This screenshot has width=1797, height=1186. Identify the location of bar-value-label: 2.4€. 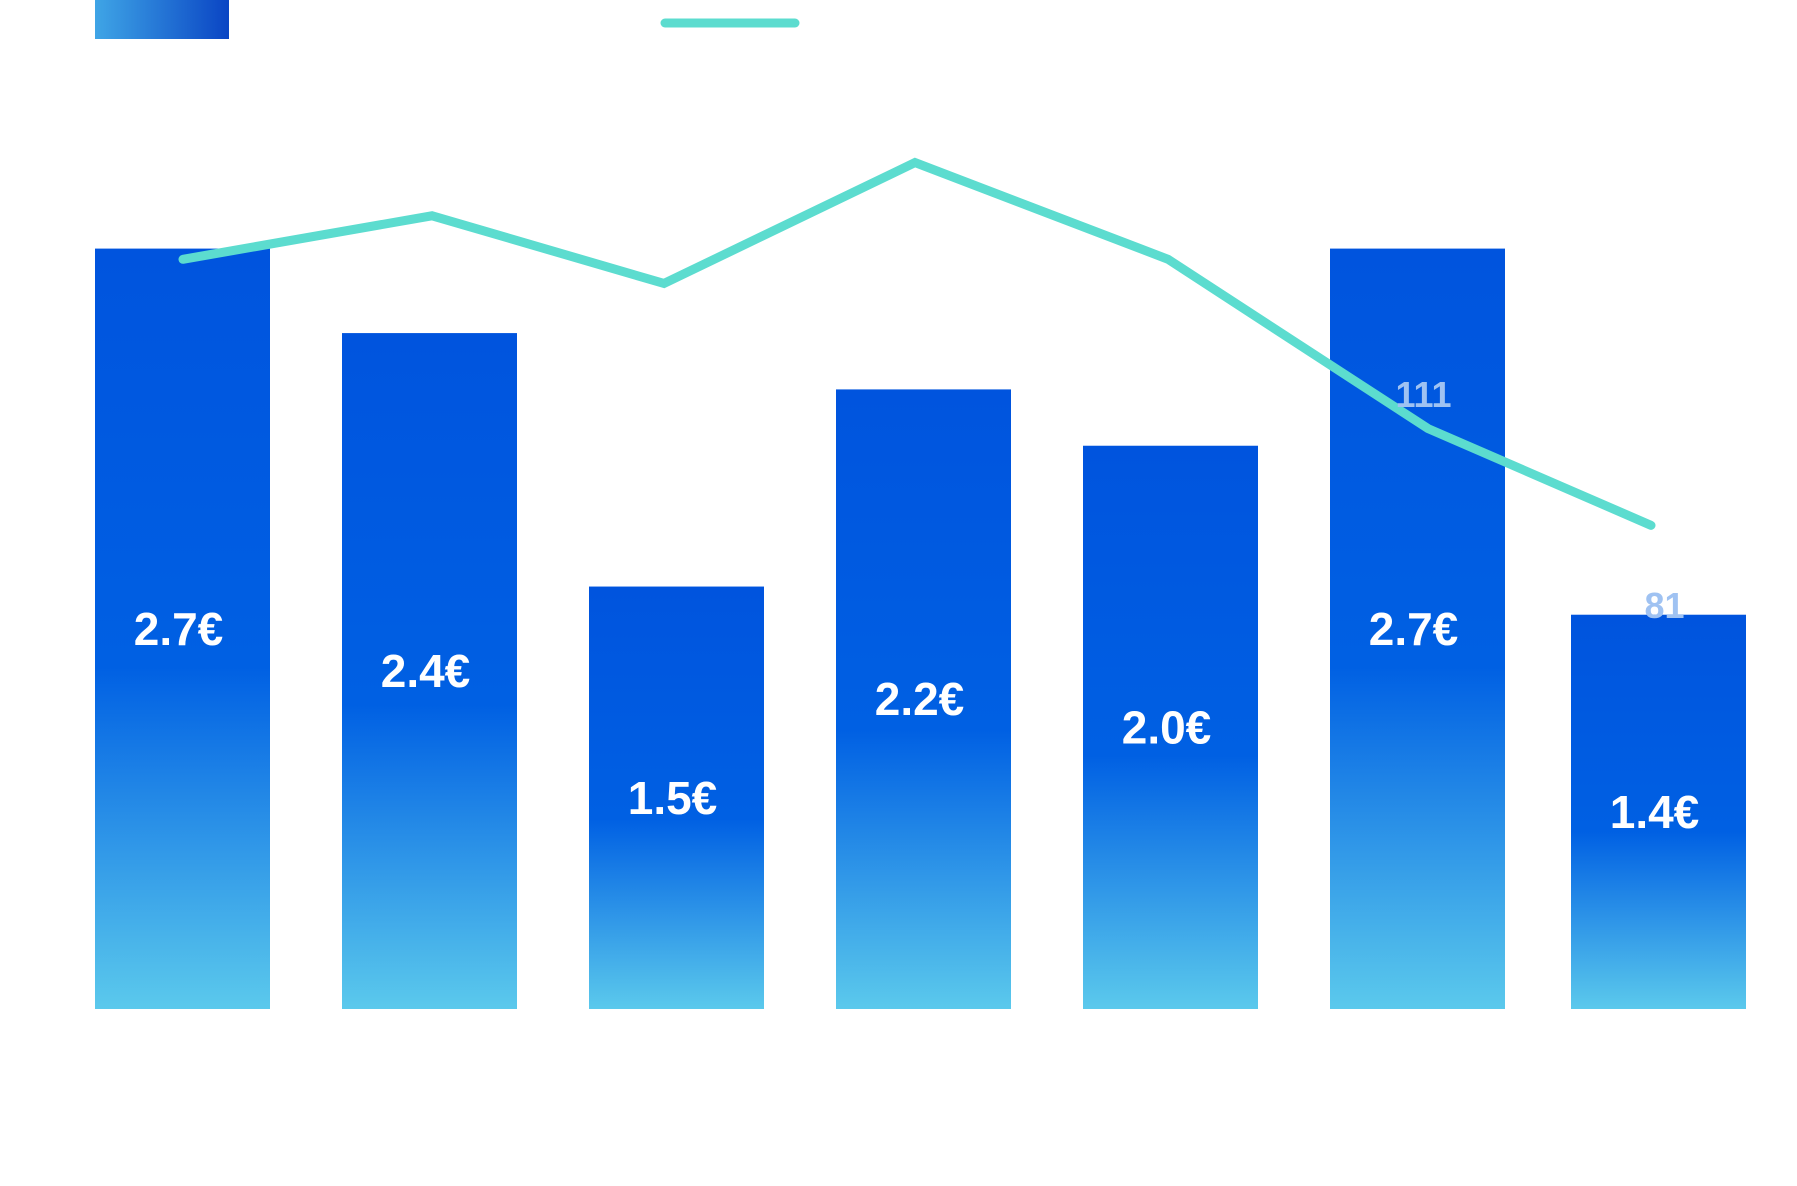
(426, 671).